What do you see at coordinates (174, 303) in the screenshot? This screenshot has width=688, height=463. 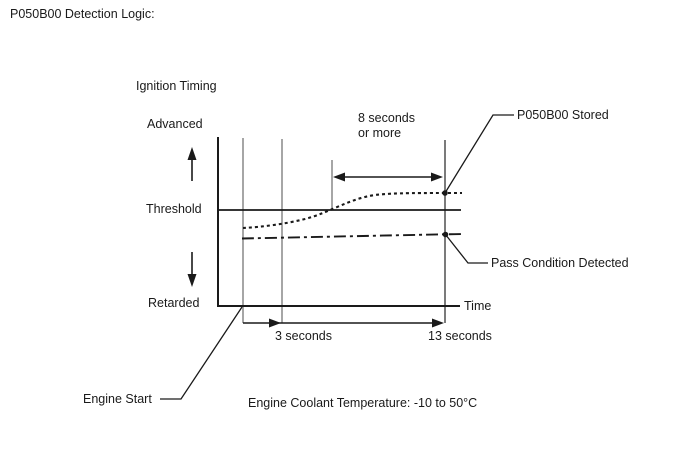 I see `retarded-label: Retarded` at bounding box center [174, 303].